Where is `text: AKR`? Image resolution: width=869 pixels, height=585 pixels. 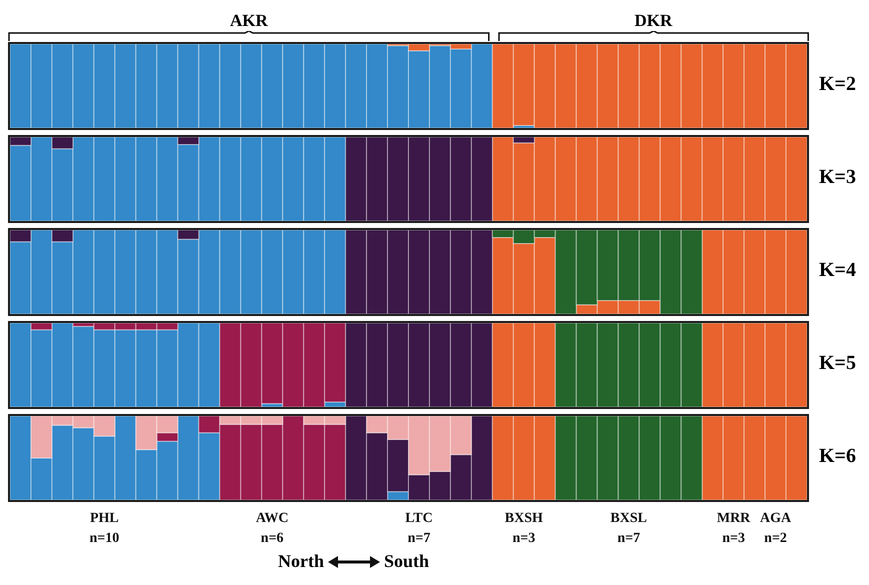
text: AKR is located at coordinates (249, 21).